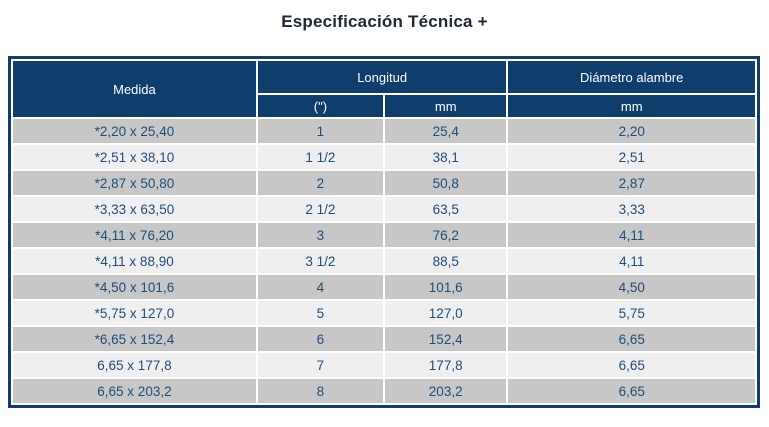 This screenshot has width=769, height=427. I want to click on table-row: 6,65 x 177,8 7 177,8 6,65, so click(384, 365).